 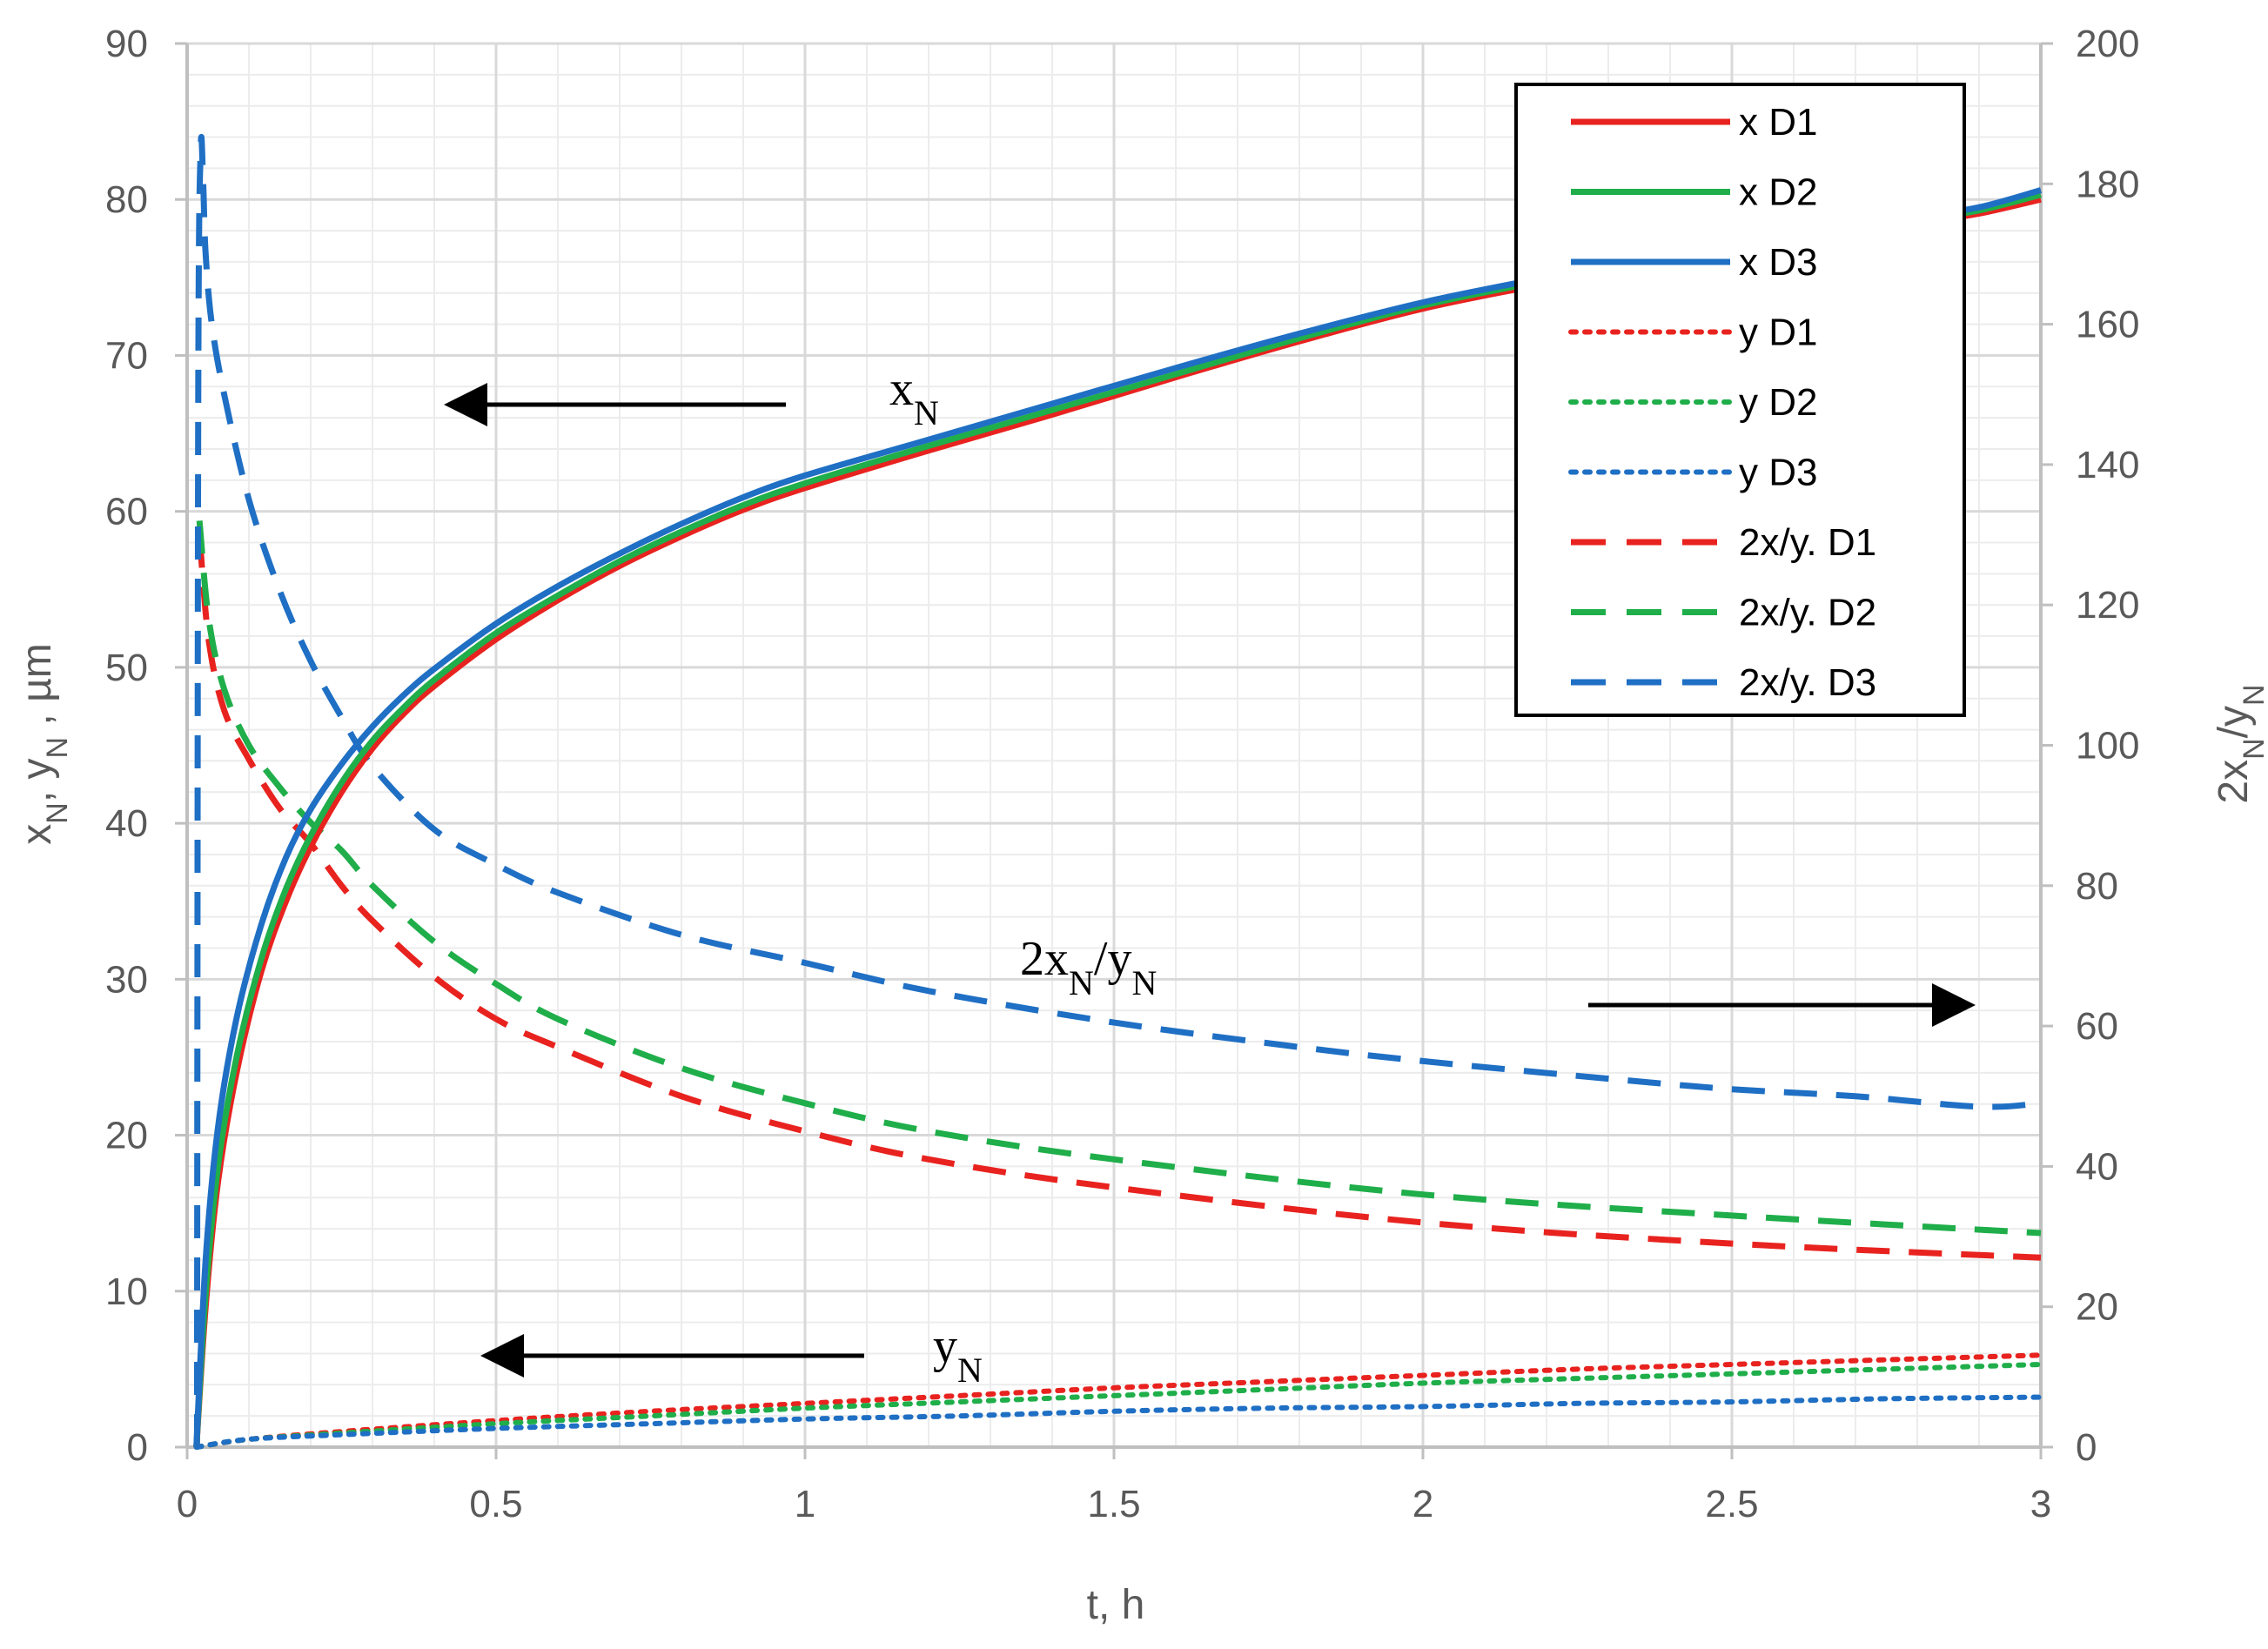 I want to click on x-axis-ticks: 0 0.5 1 1.5 2 2.5 3, so click(x=1114, y=1486).